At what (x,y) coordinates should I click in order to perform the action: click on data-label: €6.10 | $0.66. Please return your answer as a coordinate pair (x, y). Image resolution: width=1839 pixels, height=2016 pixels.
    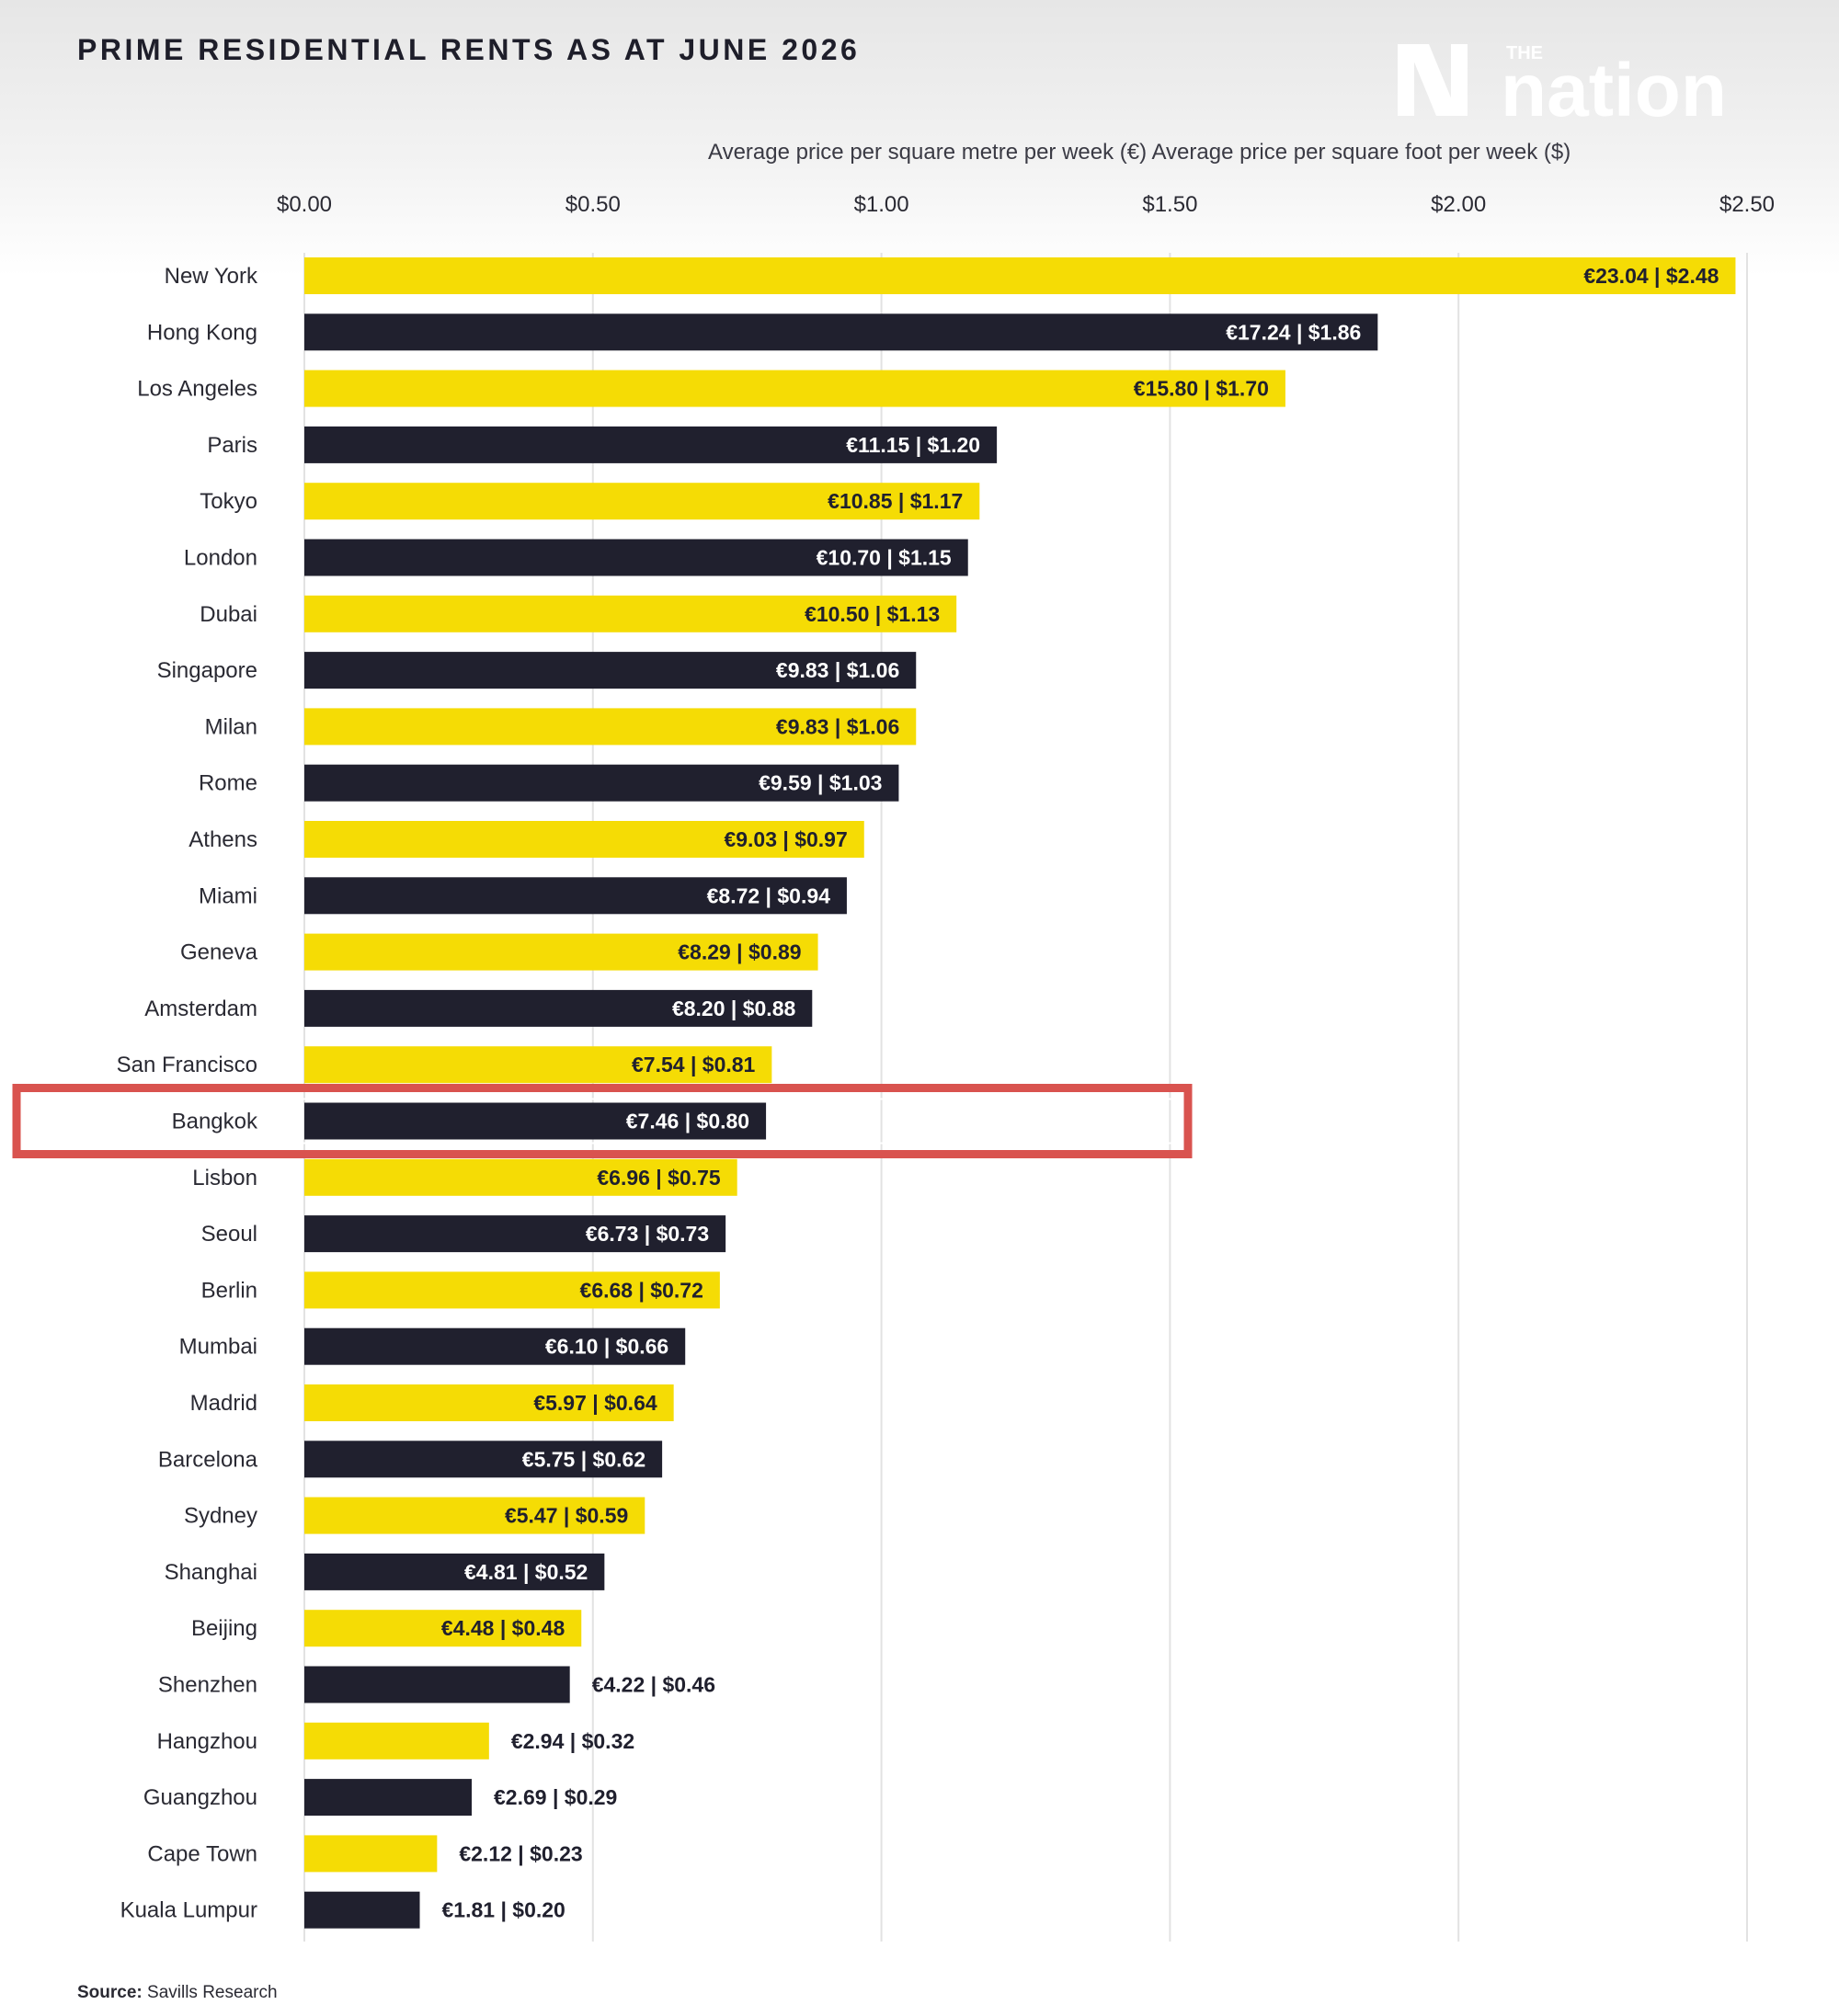
    Looking at the image, I should click on (607, 1347).